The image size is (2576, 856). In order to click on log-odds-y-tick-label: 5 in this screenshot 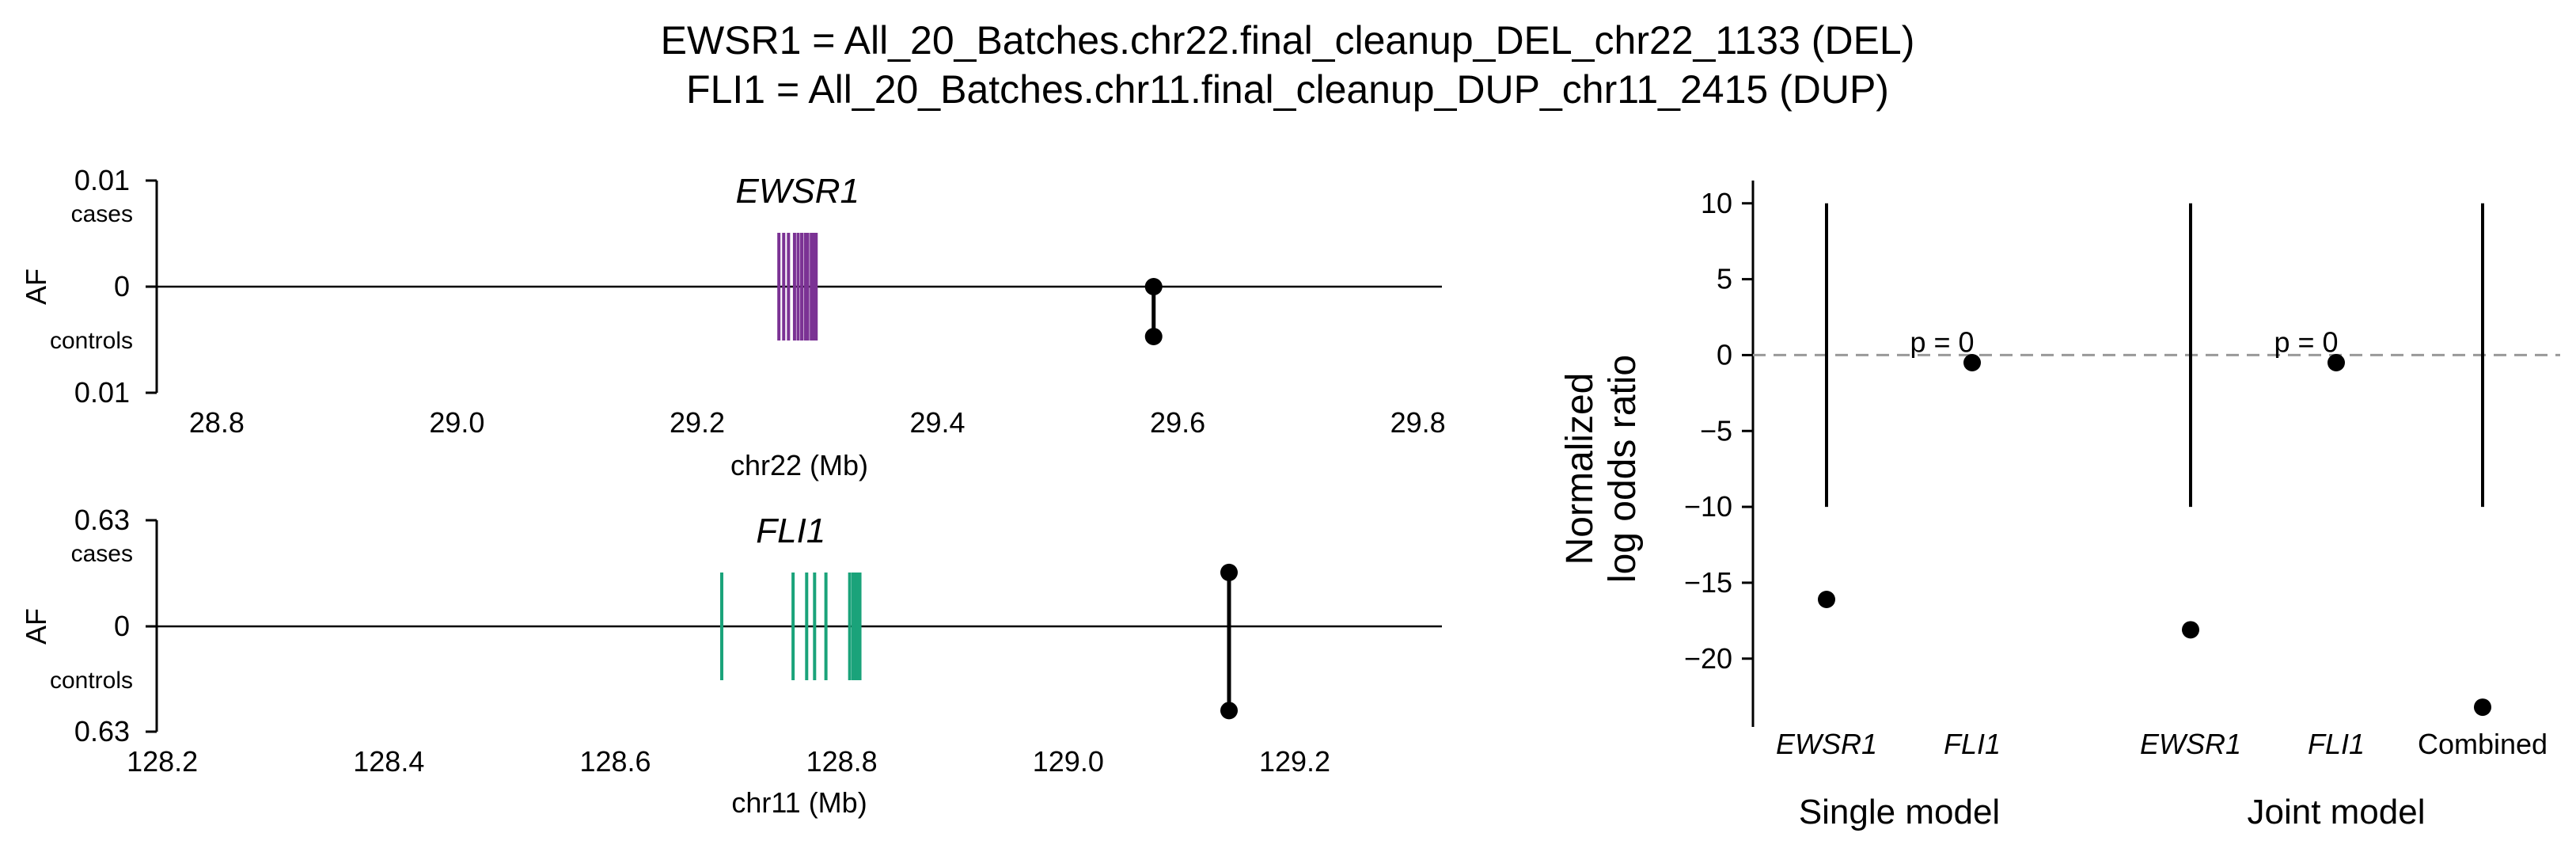, I will do `click(1724, 279)`.